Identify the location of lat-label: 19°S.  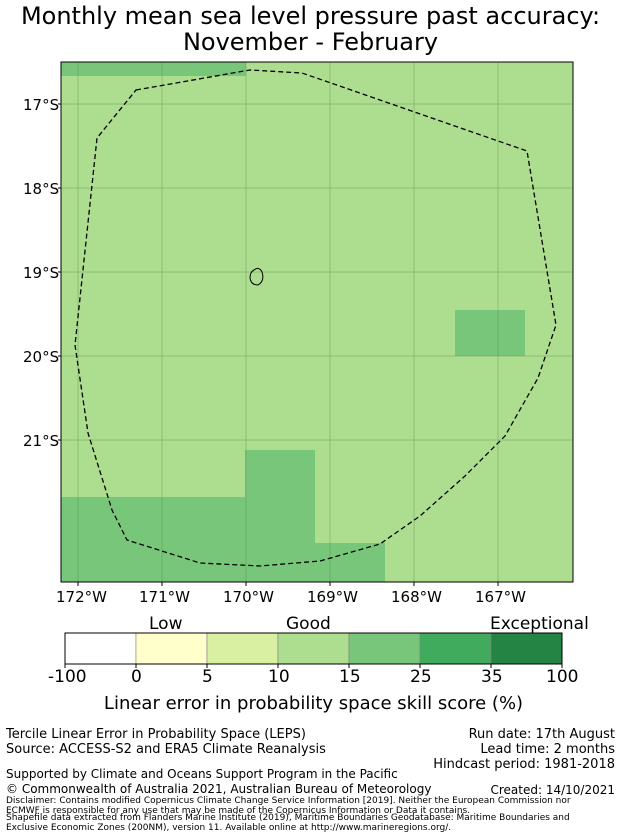
(41, 273).